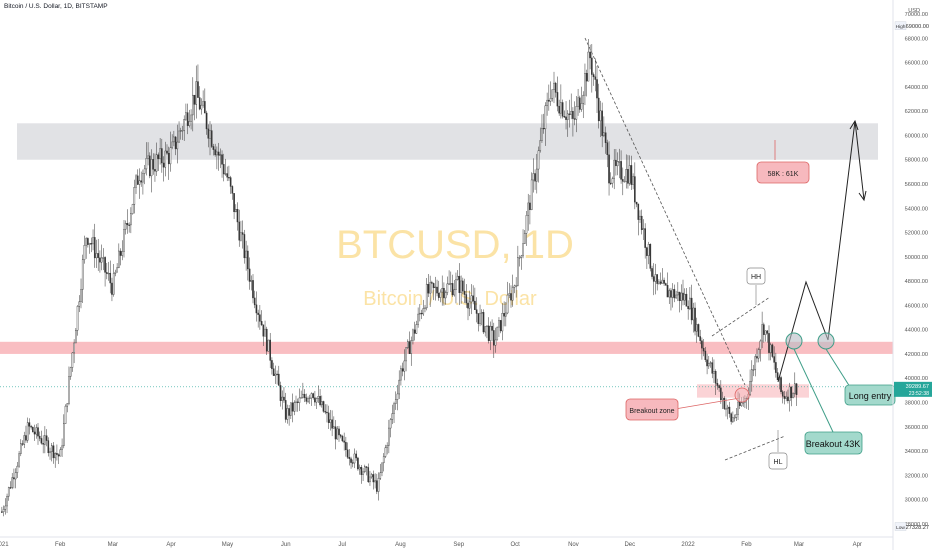  Describe the element at coordinates (916, 525) in the screenshot. I see `y-tick-label: 28000.00` at that location.